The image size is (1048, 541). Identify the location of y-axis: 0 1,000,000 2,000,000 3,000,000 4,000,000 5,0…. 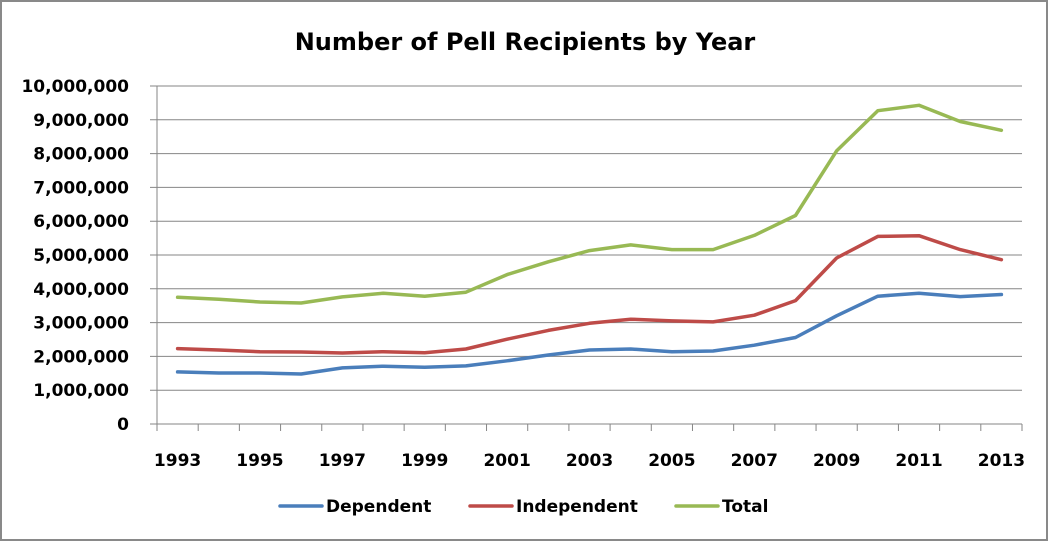
(89, 256).